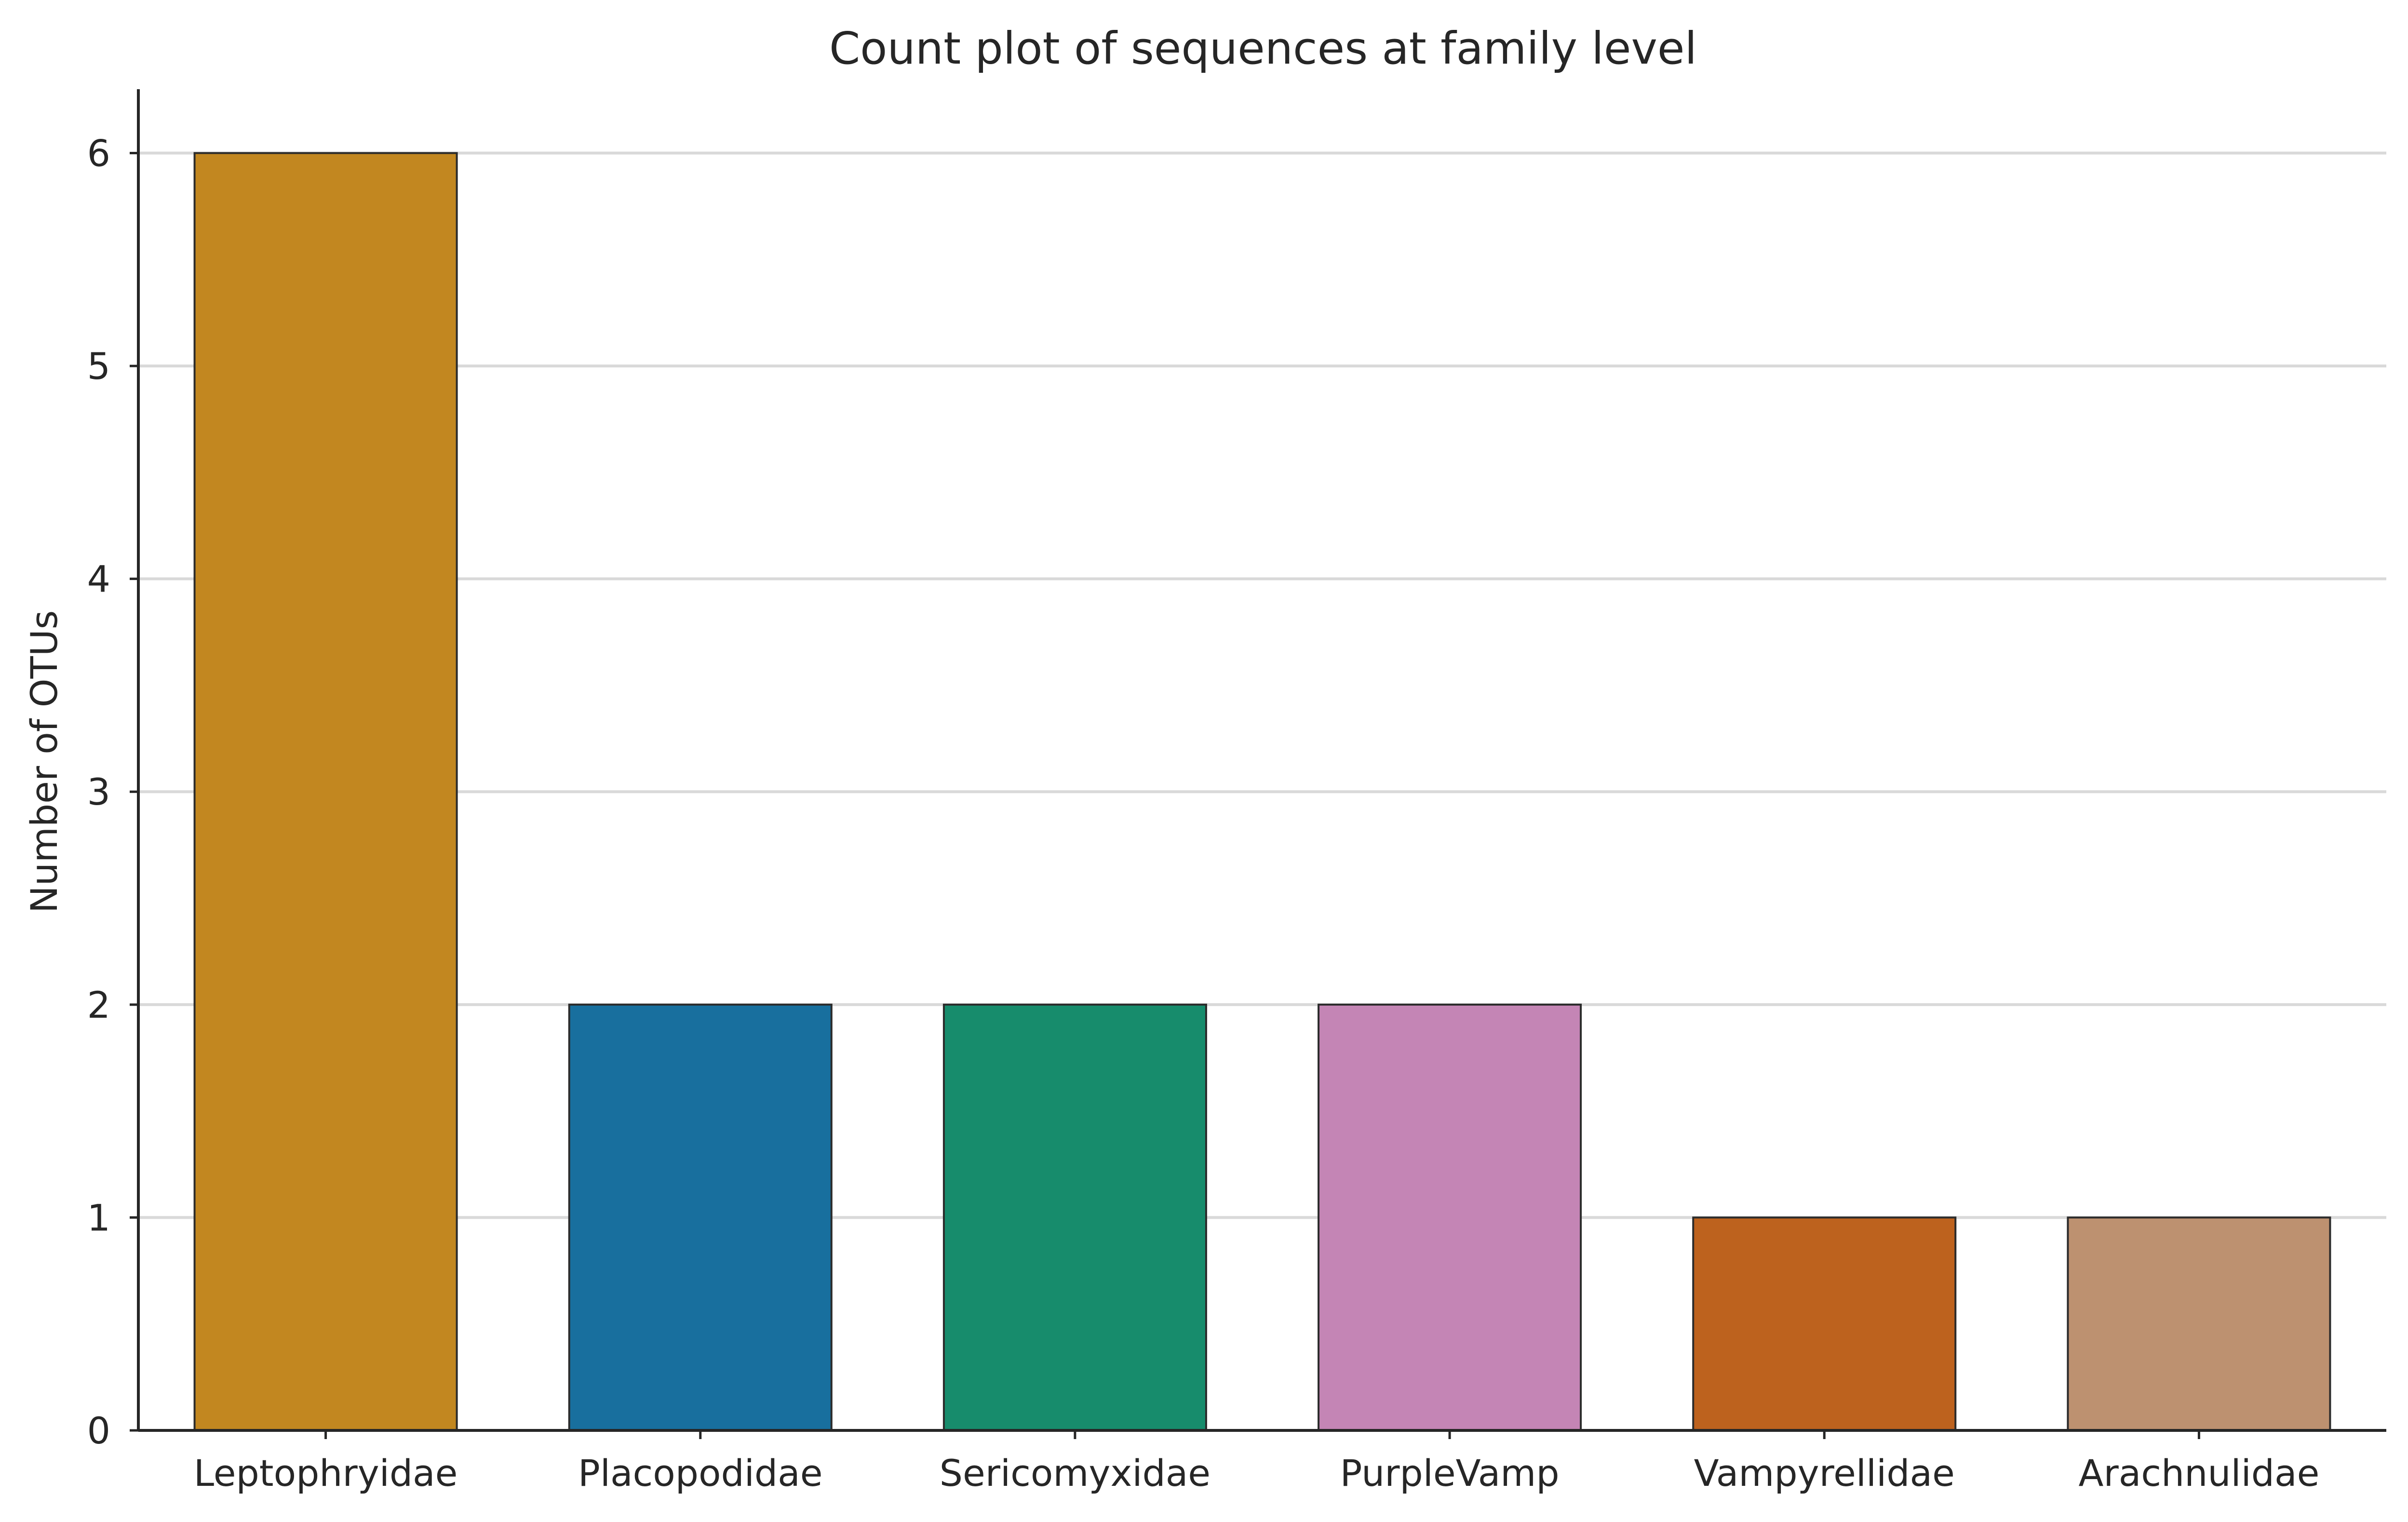 The height and width of the screenshot is (1522, 2408). I want to click on y-tick-label: 1, so click(98, 1217).